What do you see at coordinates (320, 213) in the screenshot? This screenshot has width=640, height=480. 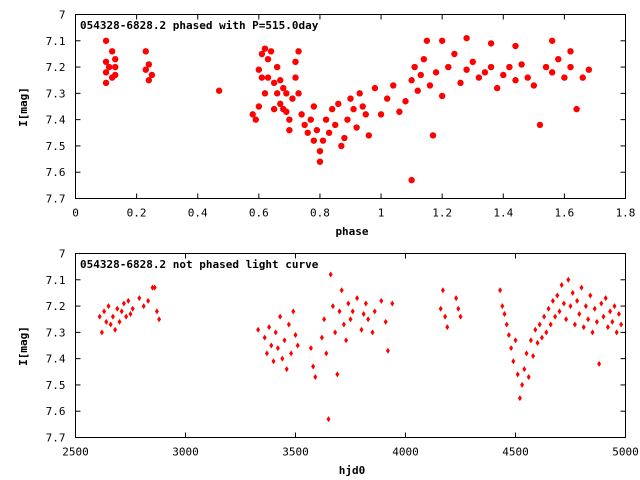 I see `x-tick-label: 0.8` at bounding box center [320, 213].